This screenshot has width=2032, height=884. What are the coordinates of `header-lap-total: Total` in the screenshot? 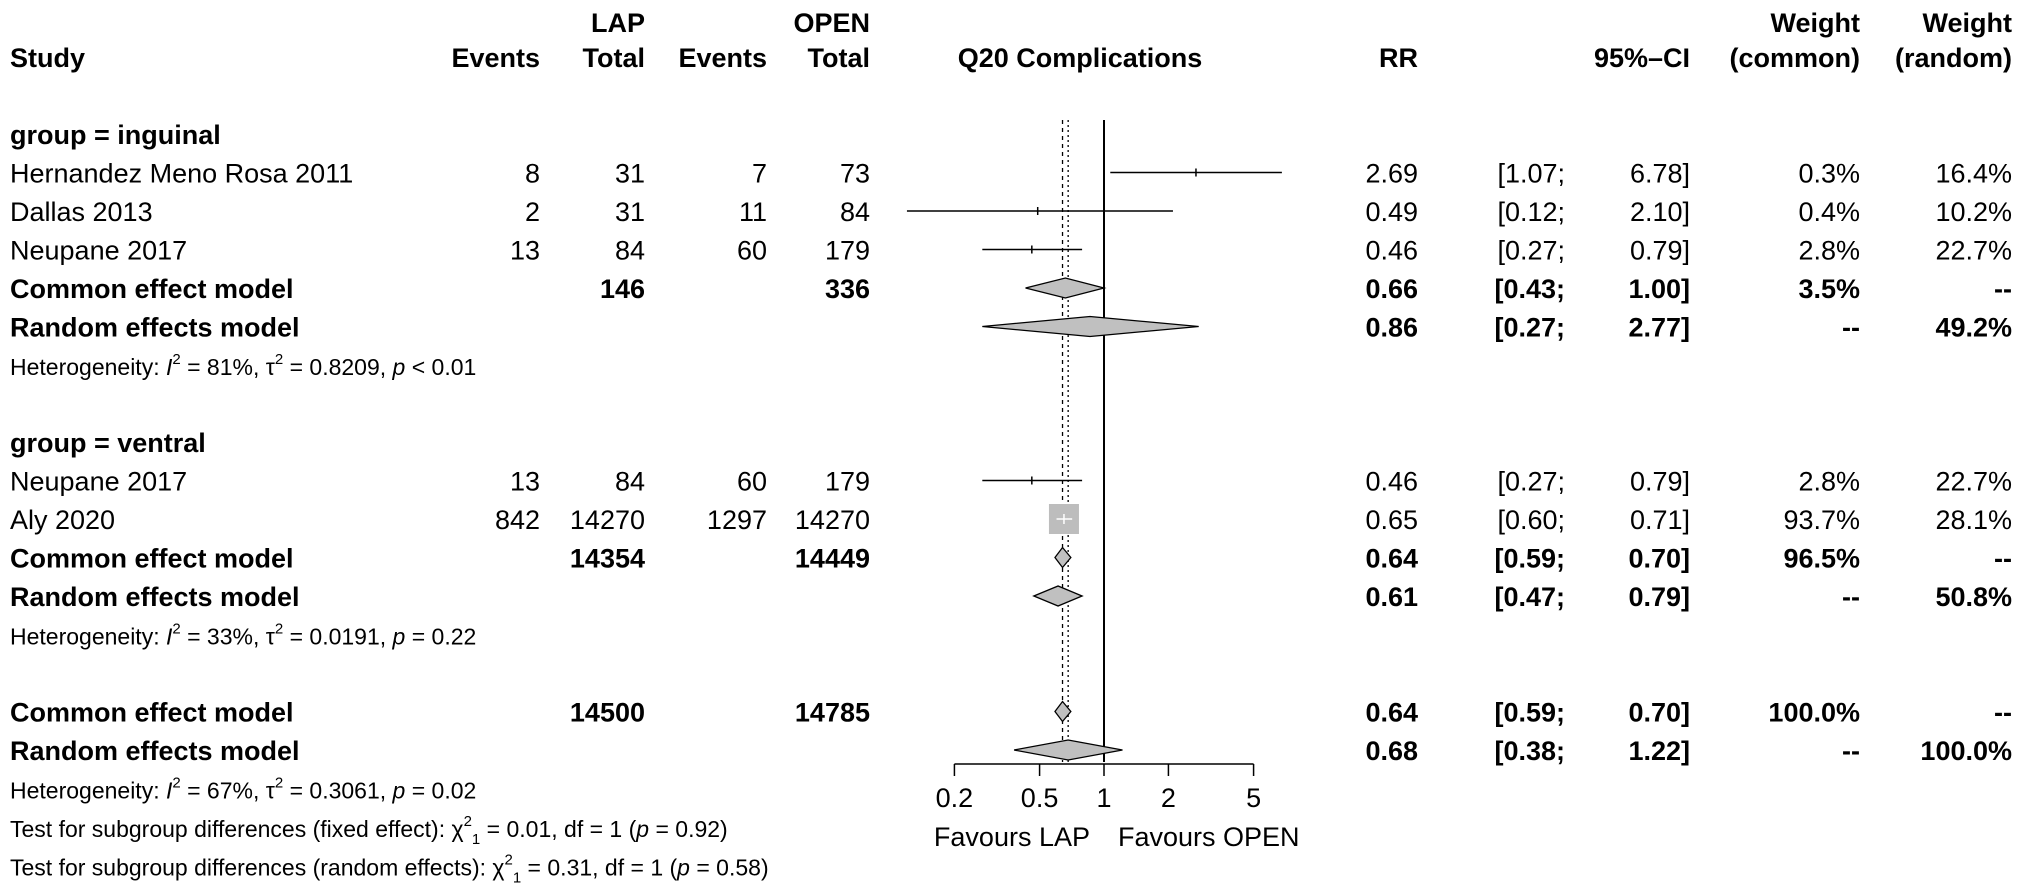 It's located at (614, 58).